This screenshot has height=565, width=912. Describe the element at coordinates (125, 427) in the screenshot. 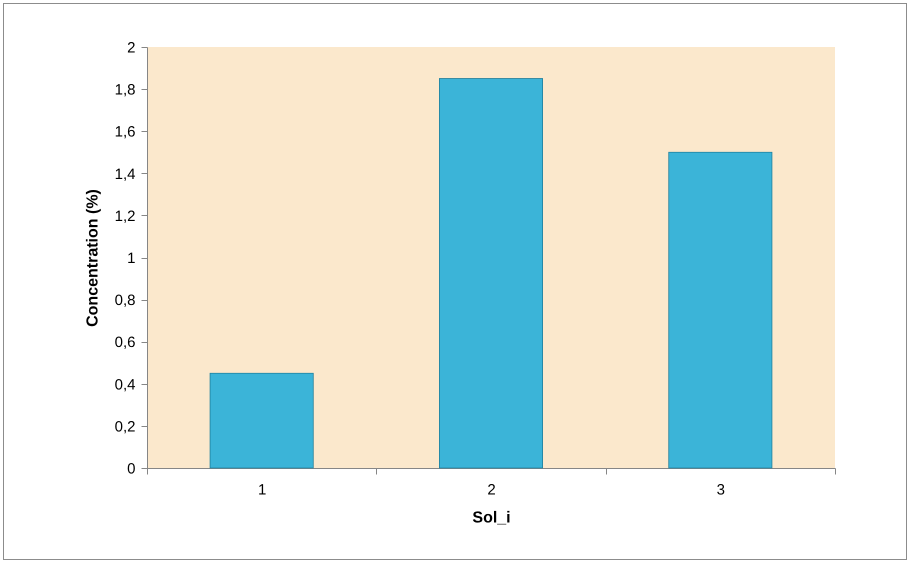

I see `y-tick-label: 0,2` at that location.